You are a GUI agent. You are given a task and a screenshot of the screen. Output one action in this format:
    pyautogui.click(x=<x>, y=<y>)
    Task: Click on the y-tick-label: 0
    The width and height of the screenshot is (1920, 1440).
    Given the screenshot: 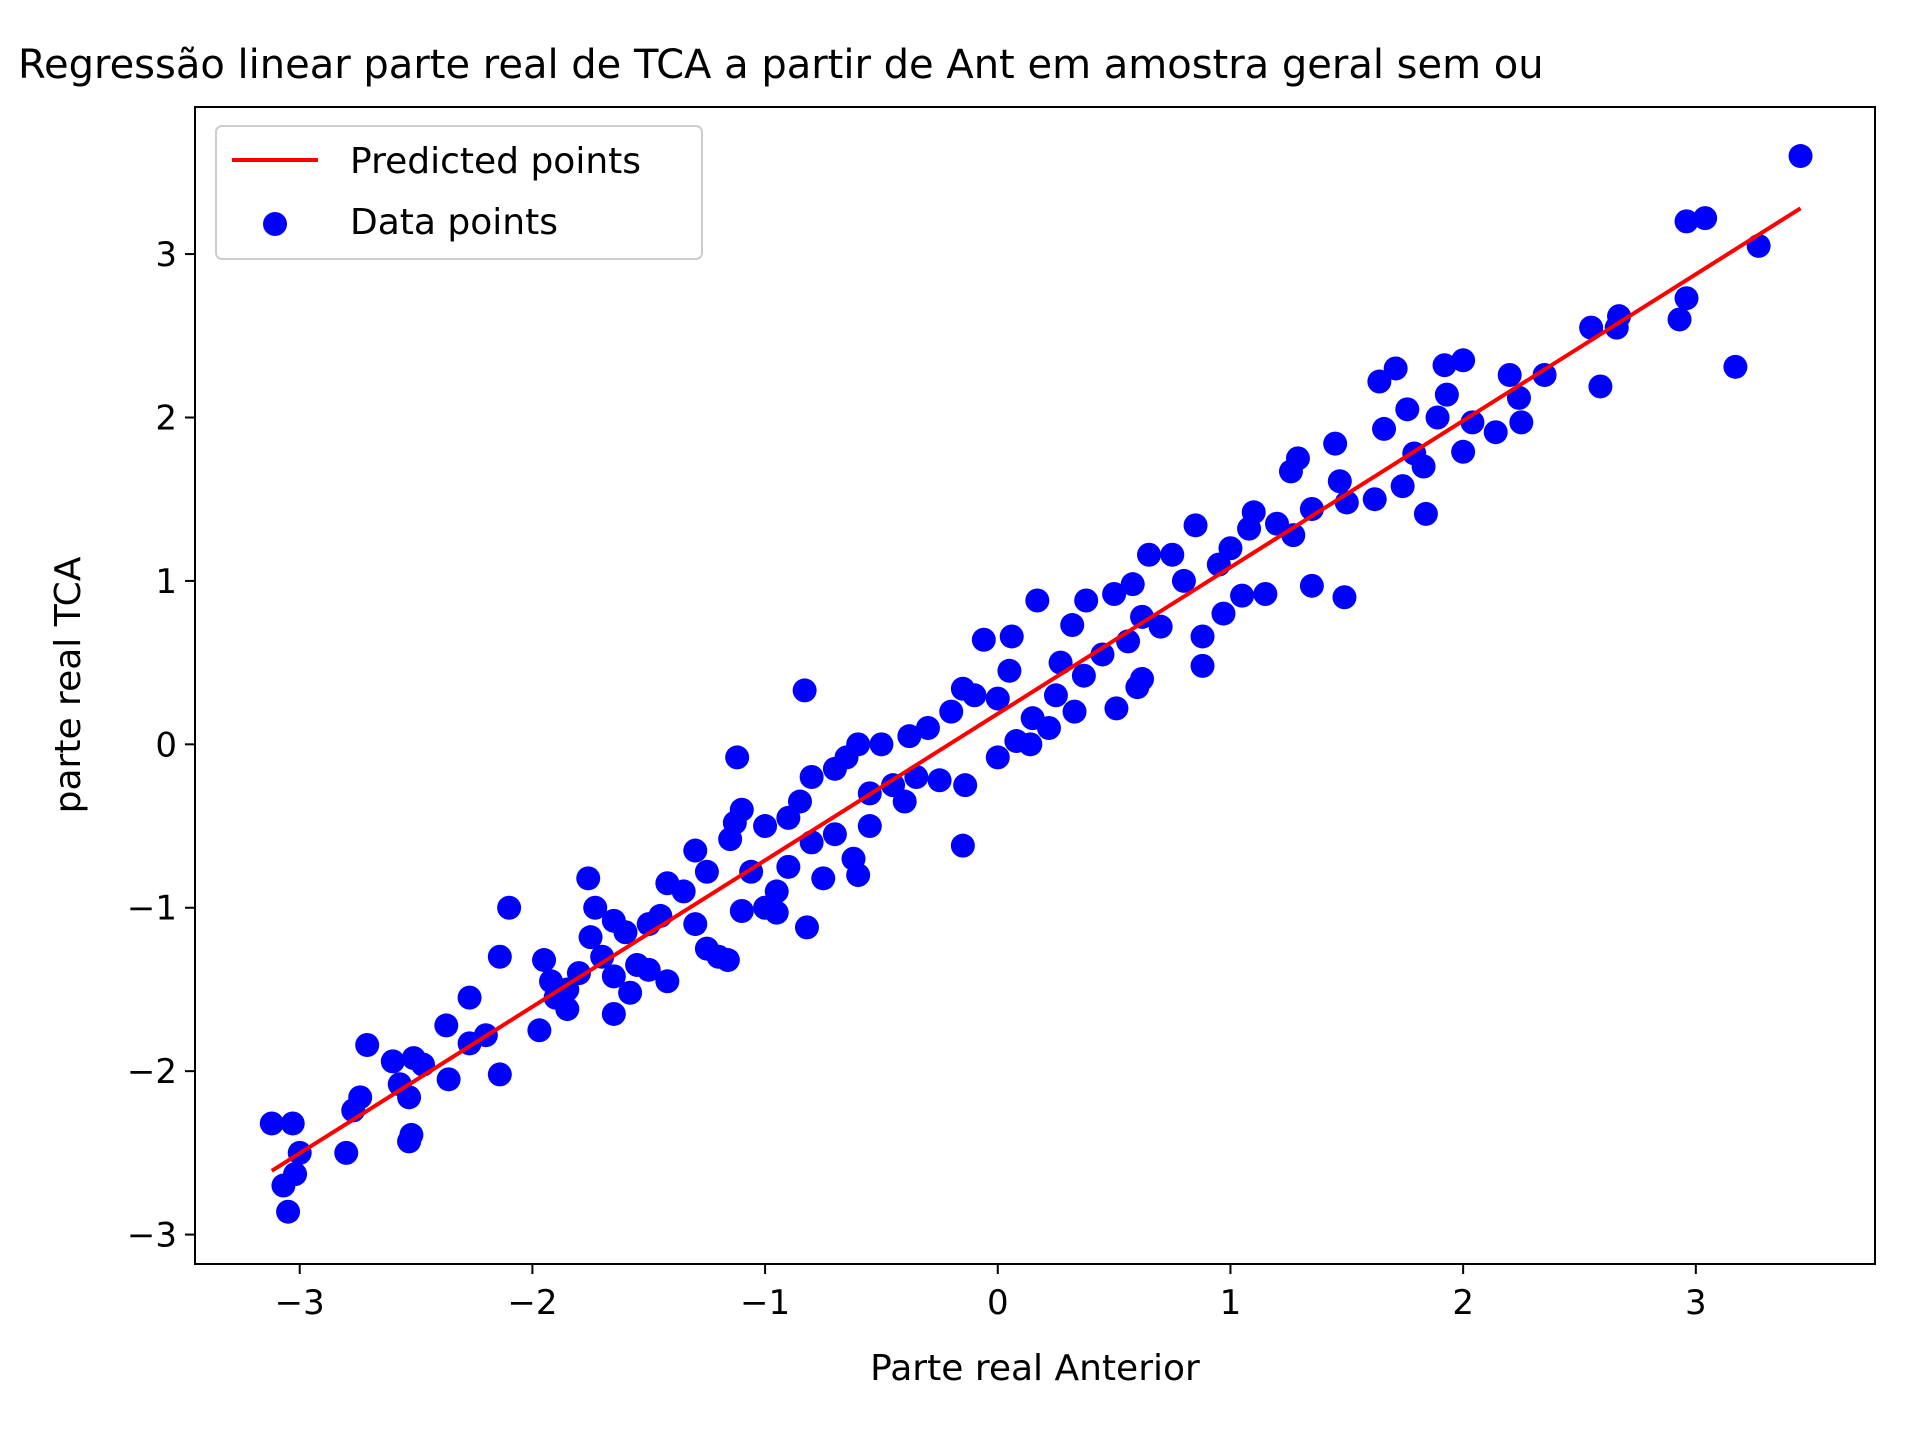 What is the action you would take?
    pyautogui.click(x=166, y=745)
    